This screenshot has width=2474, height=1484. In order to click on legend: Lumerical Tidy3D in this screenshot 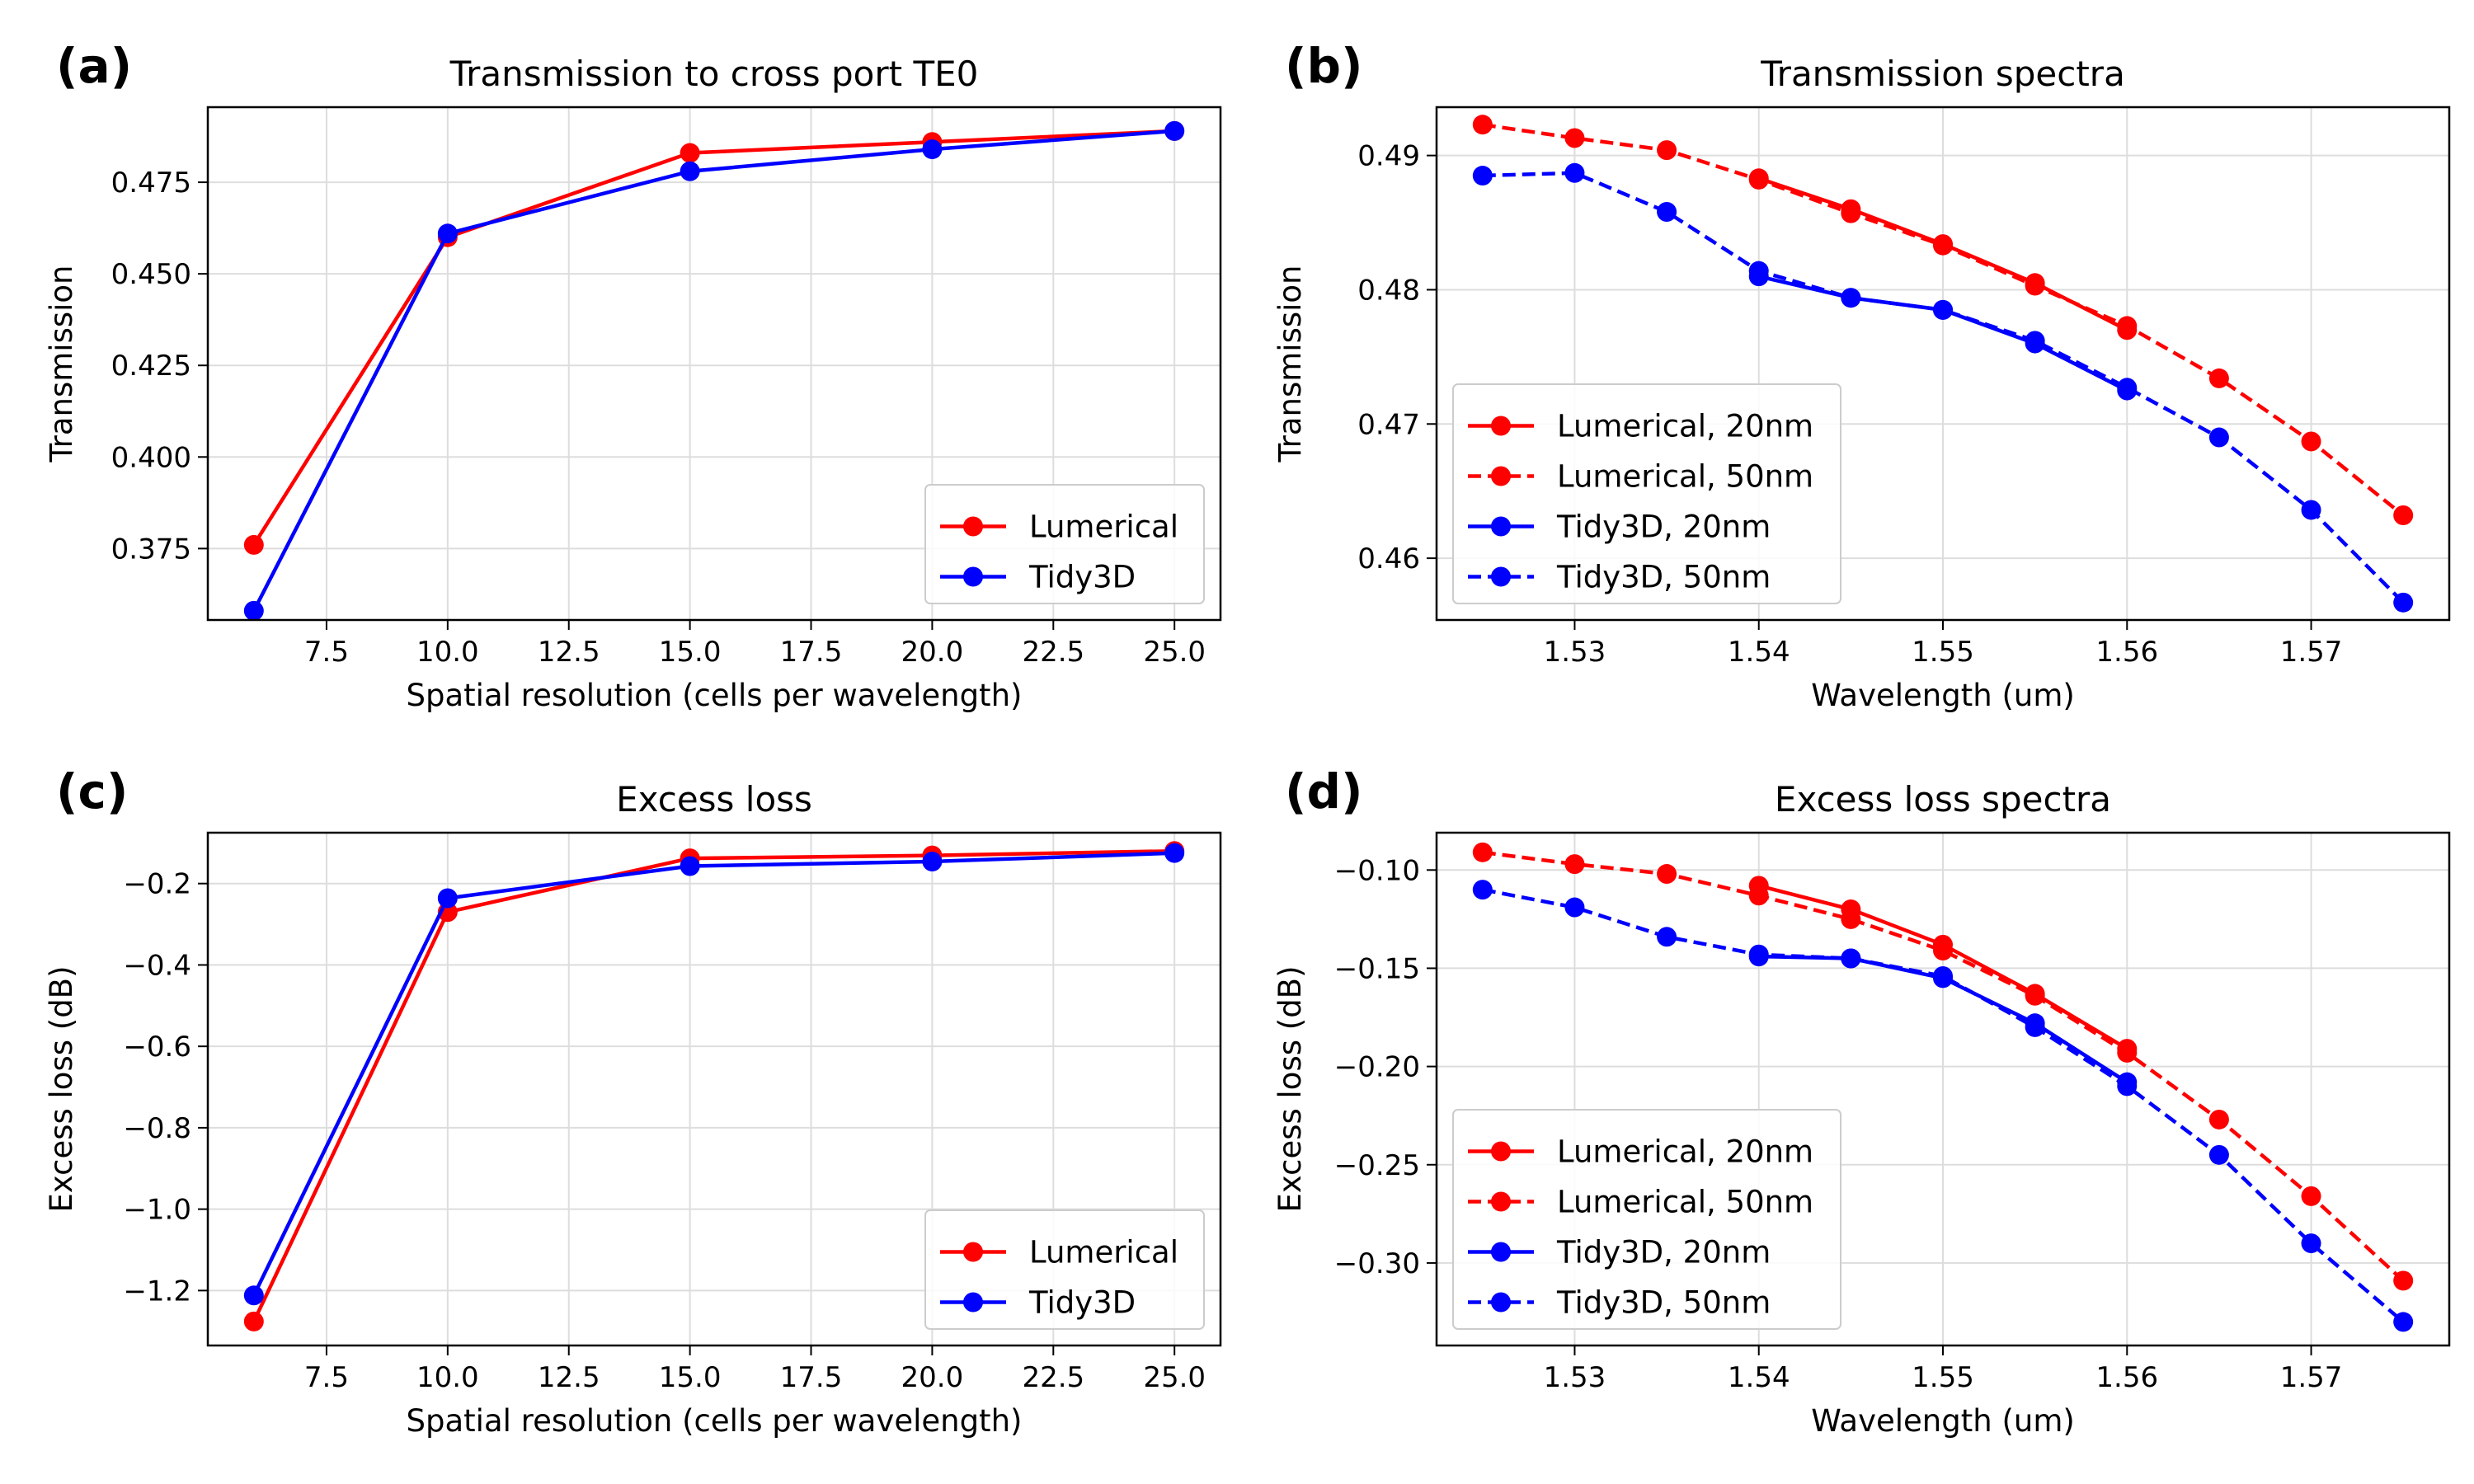, I will do `click(1064, 1269)`.